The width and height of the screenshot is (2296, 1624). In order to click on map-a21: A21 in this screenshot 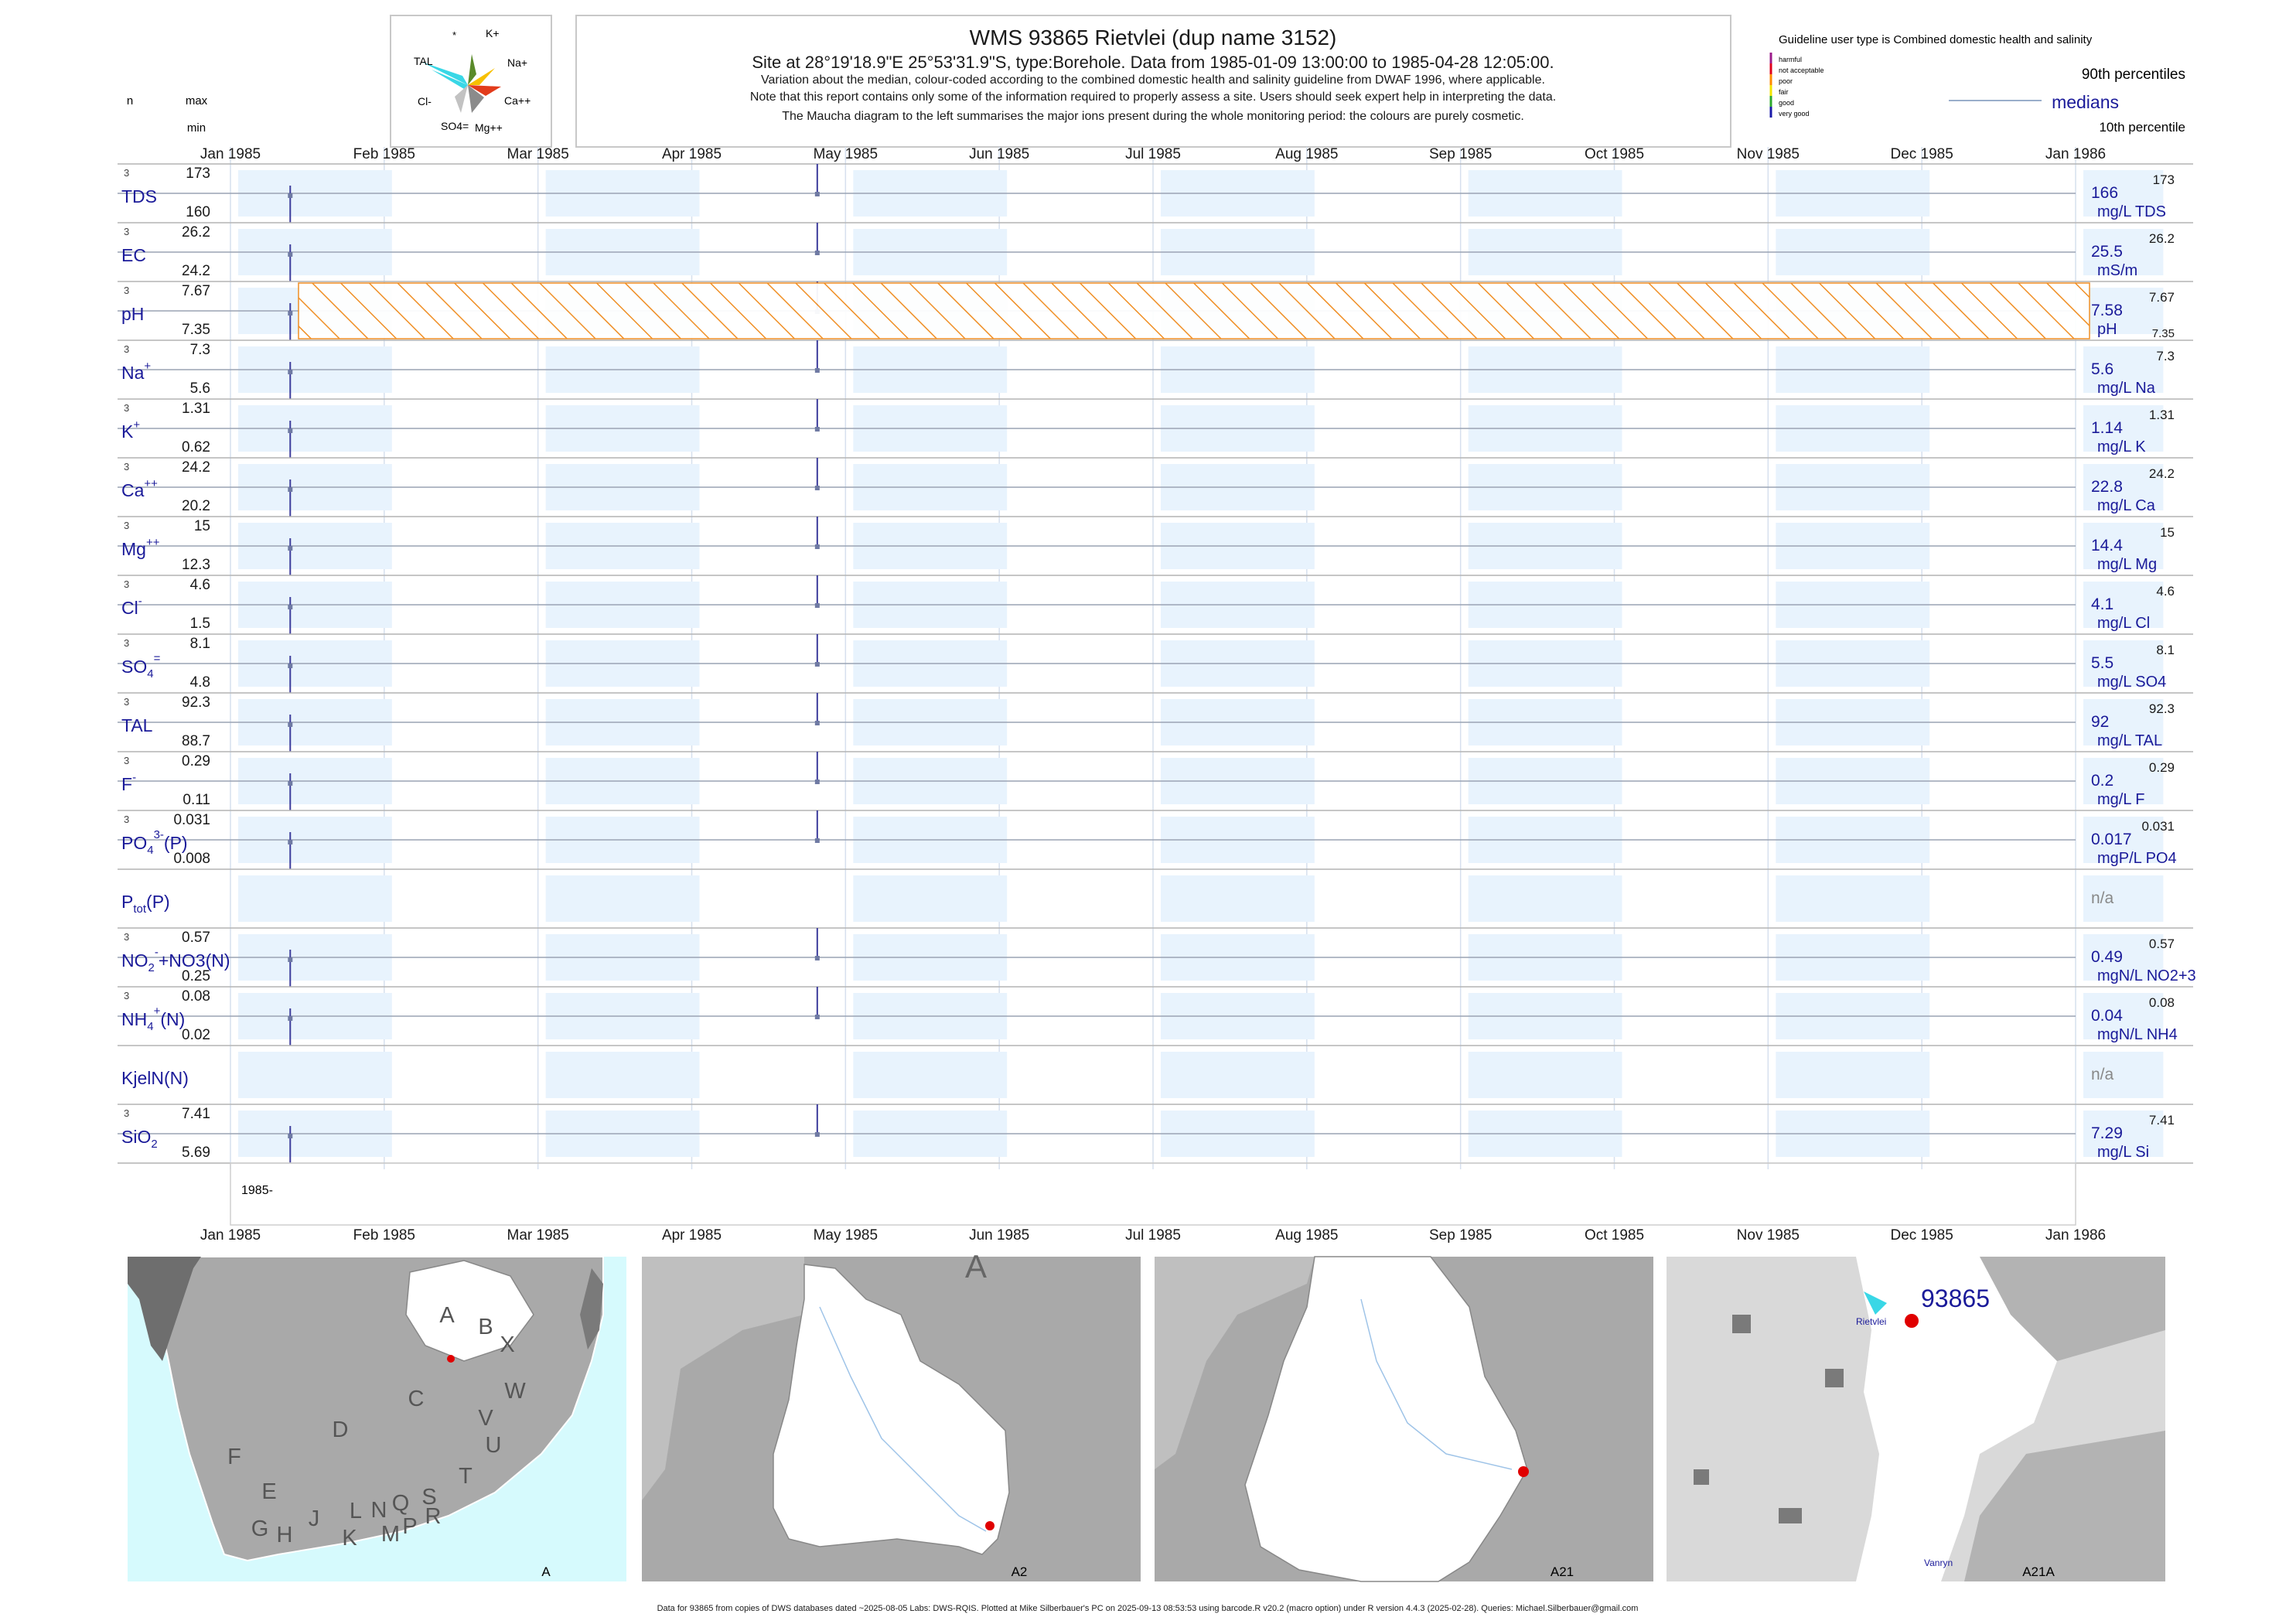, I will do `click(1404, 1419)`.